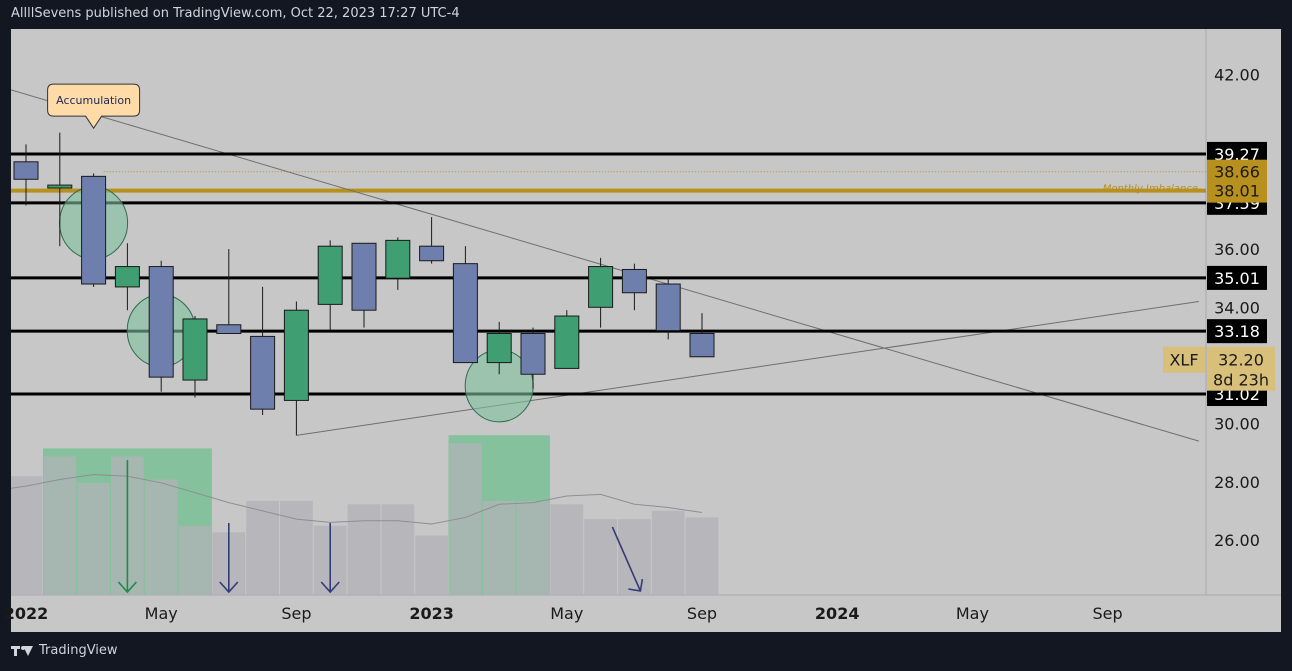  I want to click on imbalance-price-label-text: 38.66, so click(1237, 172).